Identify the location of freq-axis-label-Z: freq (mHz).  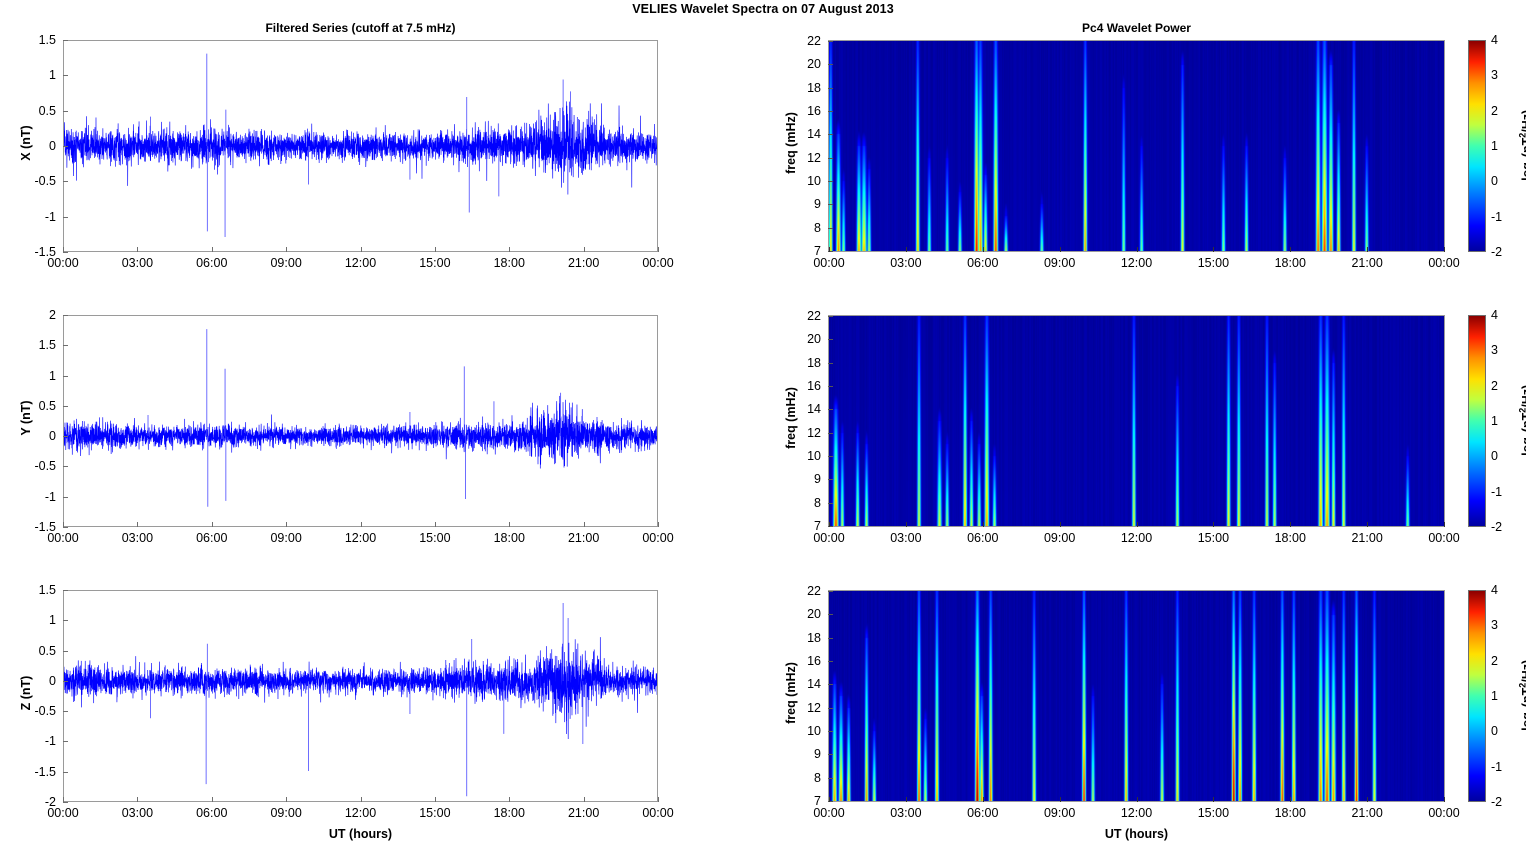
(791, 693).